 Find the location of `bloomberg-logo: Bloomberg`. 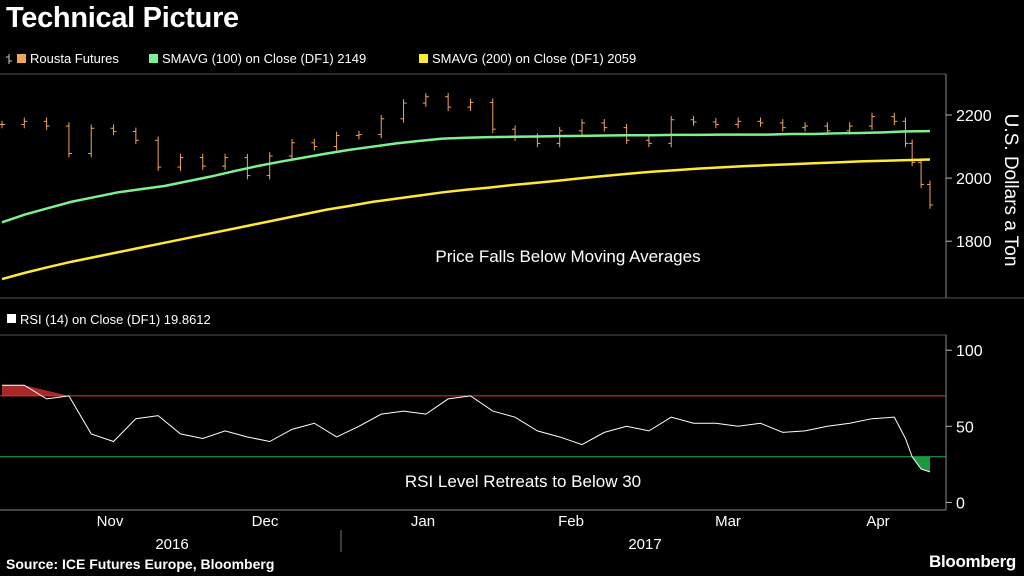

bloomberg-logo: Bloomberg is located at coordinates (972, 561).